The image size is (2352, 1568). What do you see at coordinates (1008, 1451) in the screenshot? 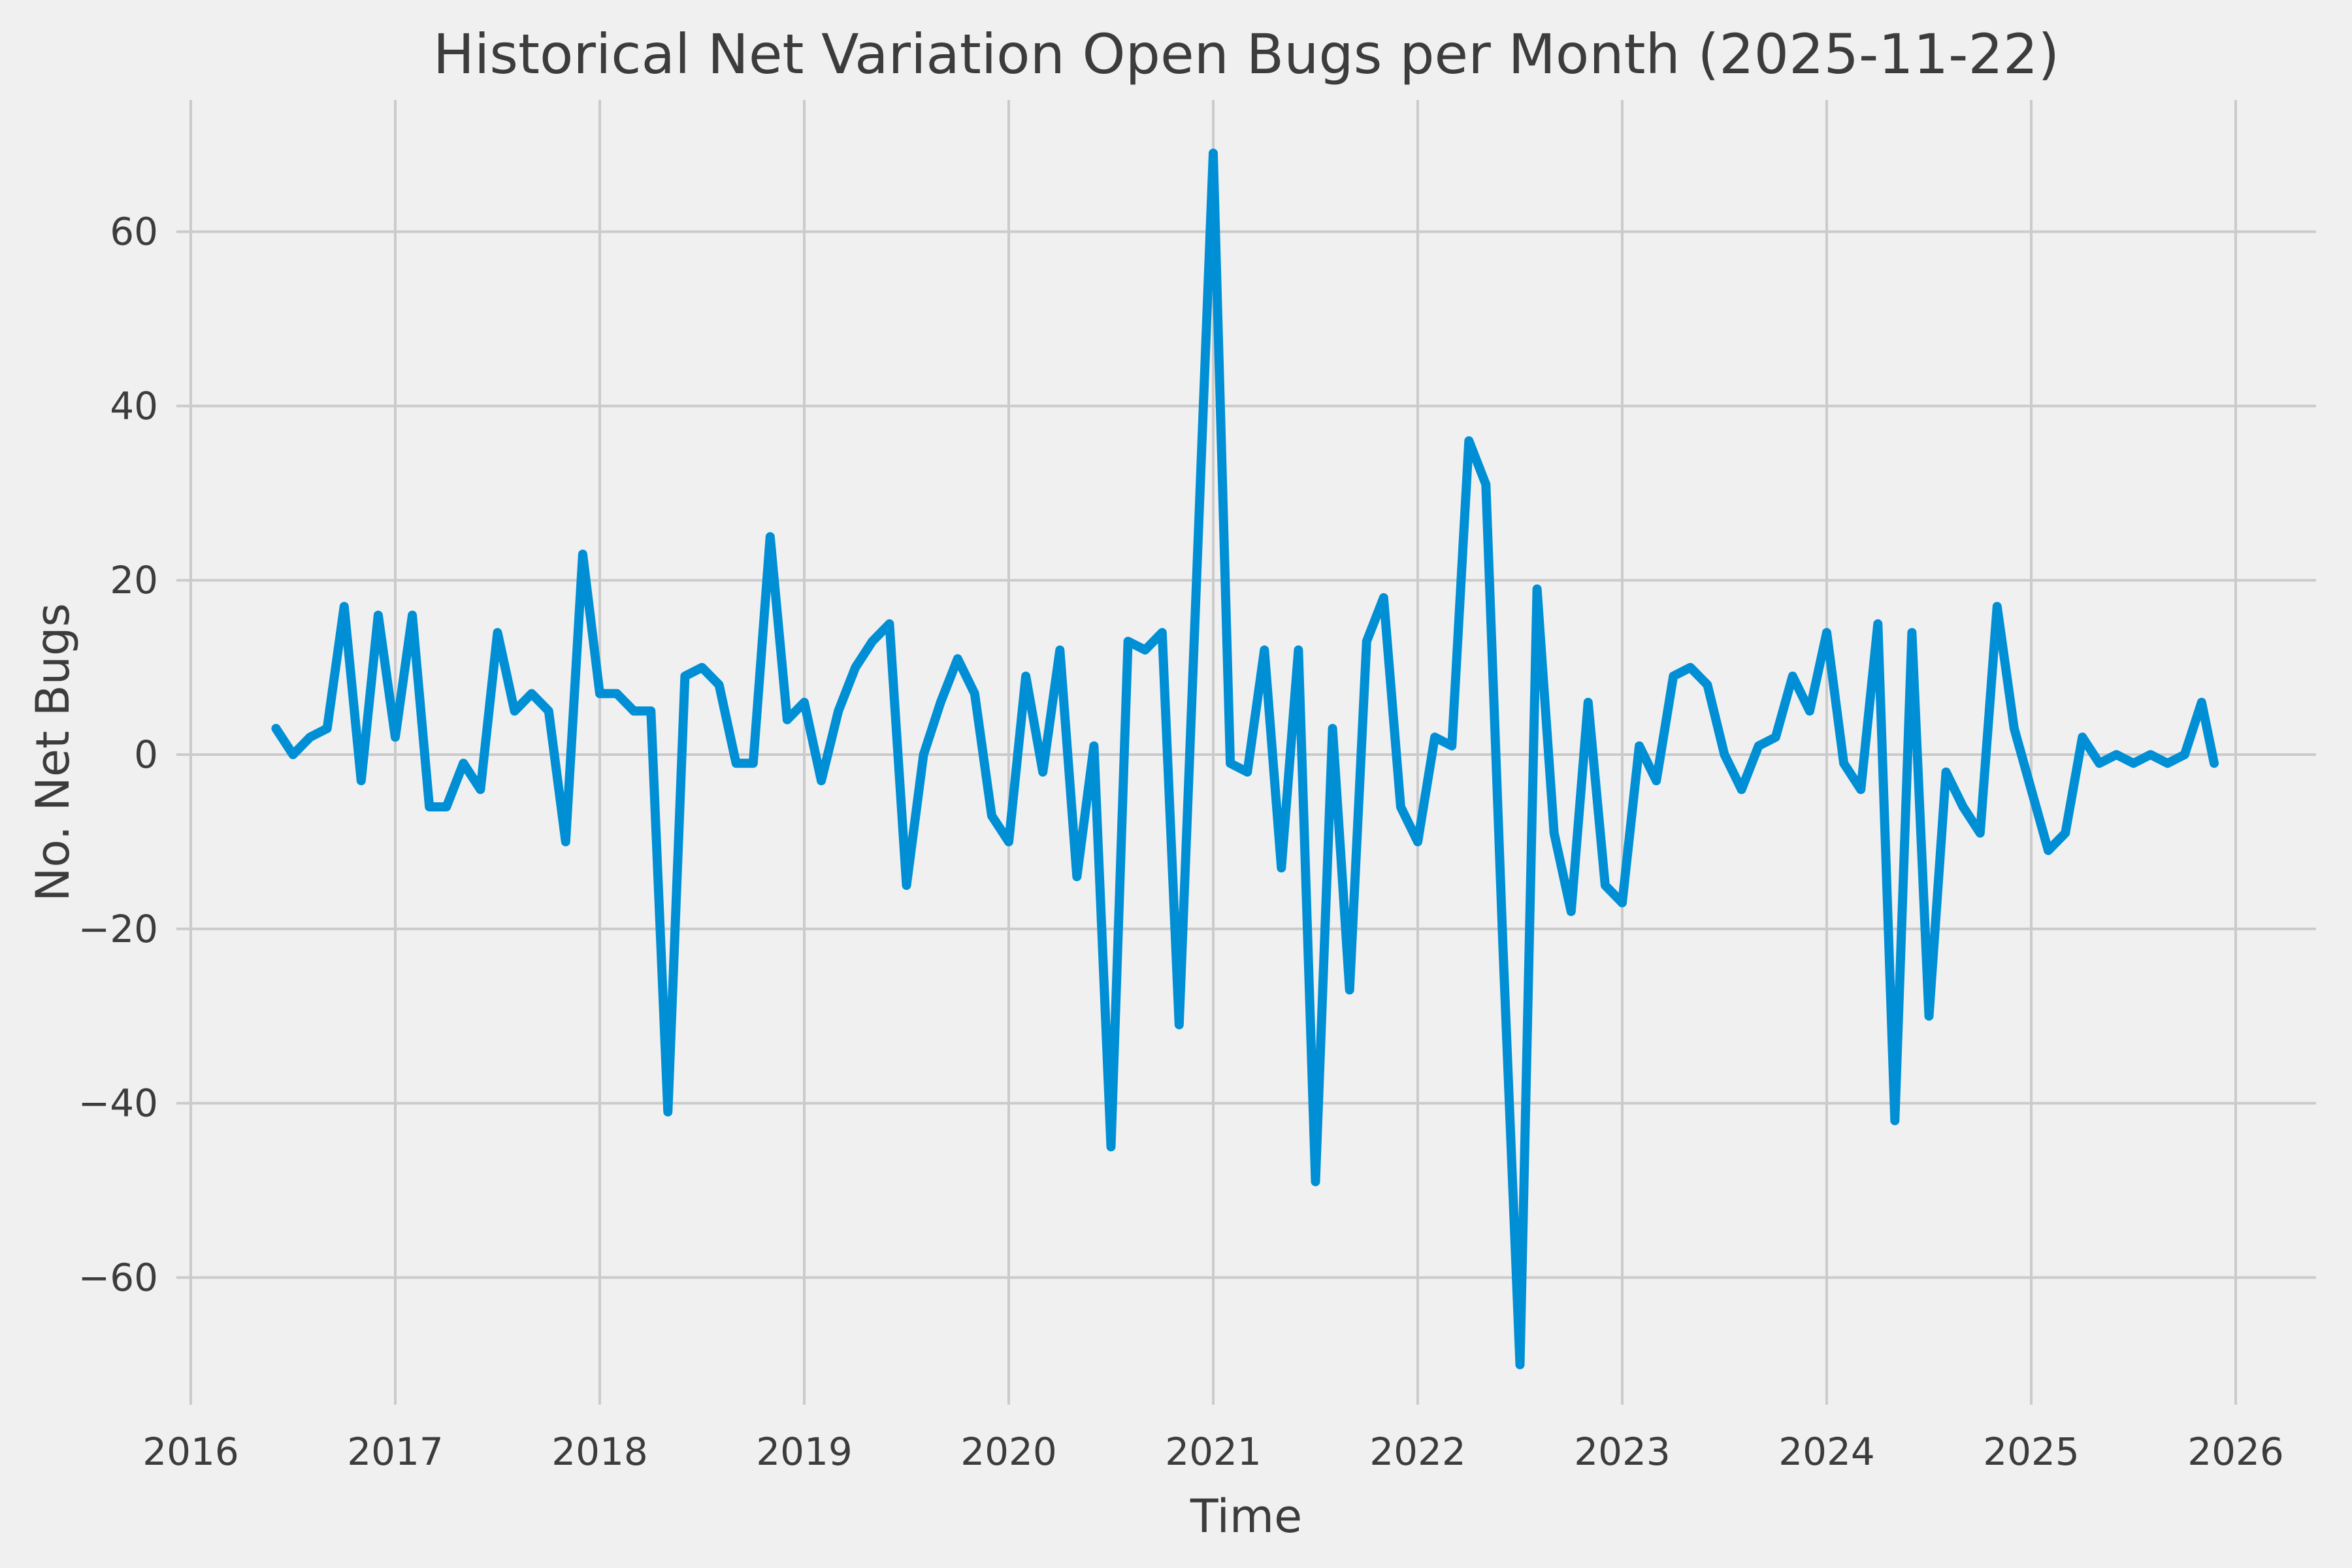
I see `x-tick-2020: 2020` at bounding box center [1008, 1451].